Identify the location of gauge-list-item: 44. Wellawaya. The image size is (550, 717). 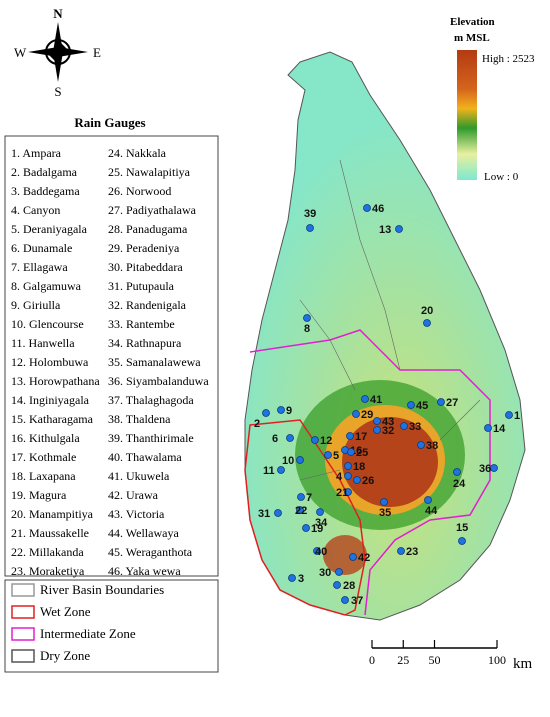
(143, 533).